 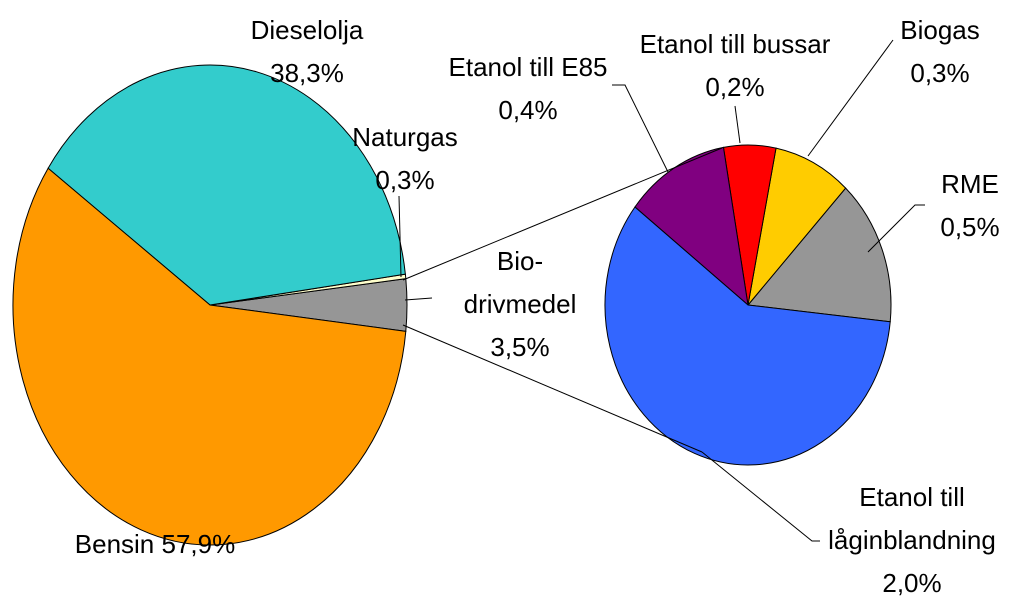 What do you see at coordinates (405, 137) in the screenshot?
I see `slice-name: Naturgas` at bounding box center [405, 137].